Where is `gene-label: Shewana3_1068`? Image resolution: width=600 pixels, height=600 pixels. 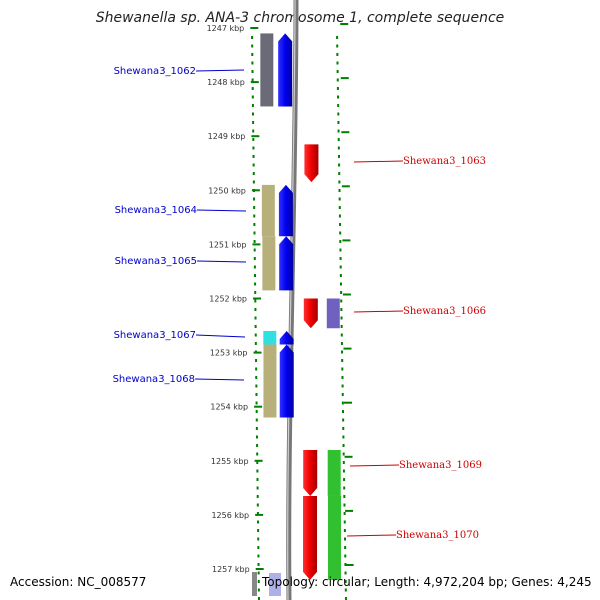 gene-label: Shewana3_1068 is located at coordinates (154, 379).